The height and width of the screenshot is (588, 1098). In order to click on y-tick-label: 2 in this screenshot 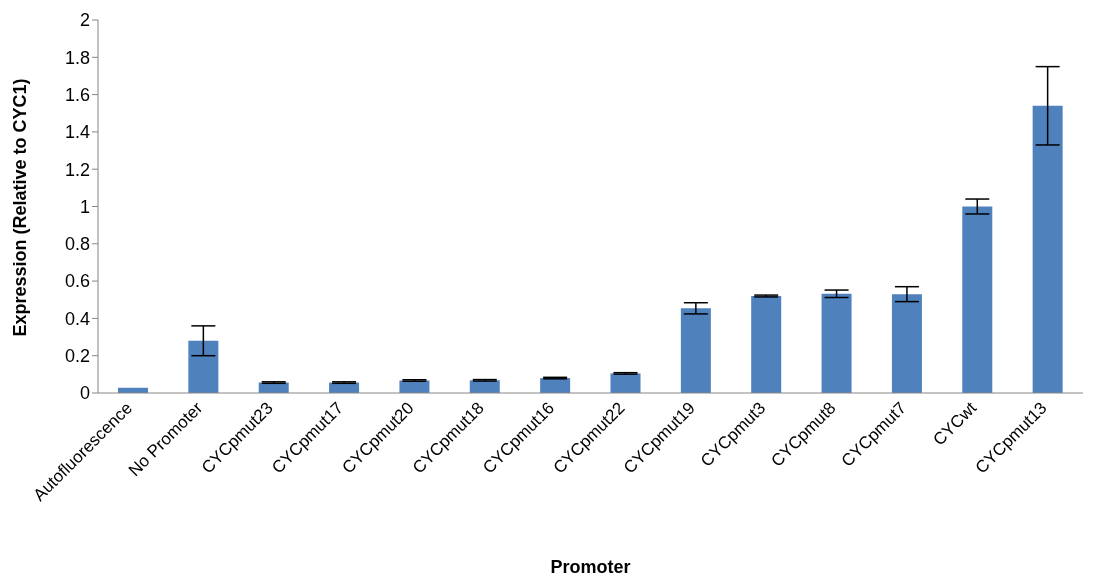, I will do `click(84, 20)`.